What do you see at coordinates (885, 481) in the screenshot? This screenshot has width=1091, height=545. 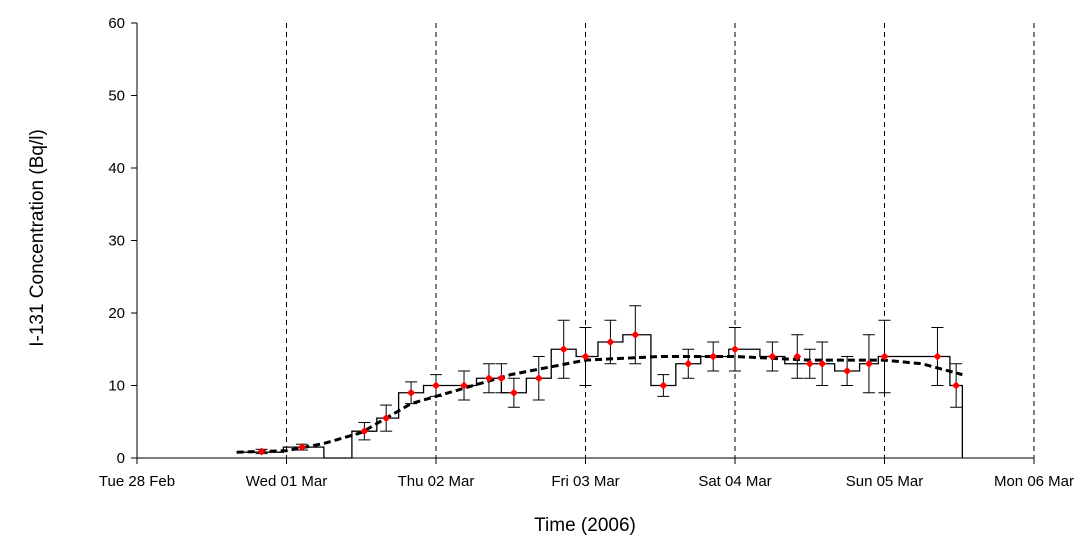 I see `x-tick-label: Sun 05 Mar` at bounding box center [885, 481].